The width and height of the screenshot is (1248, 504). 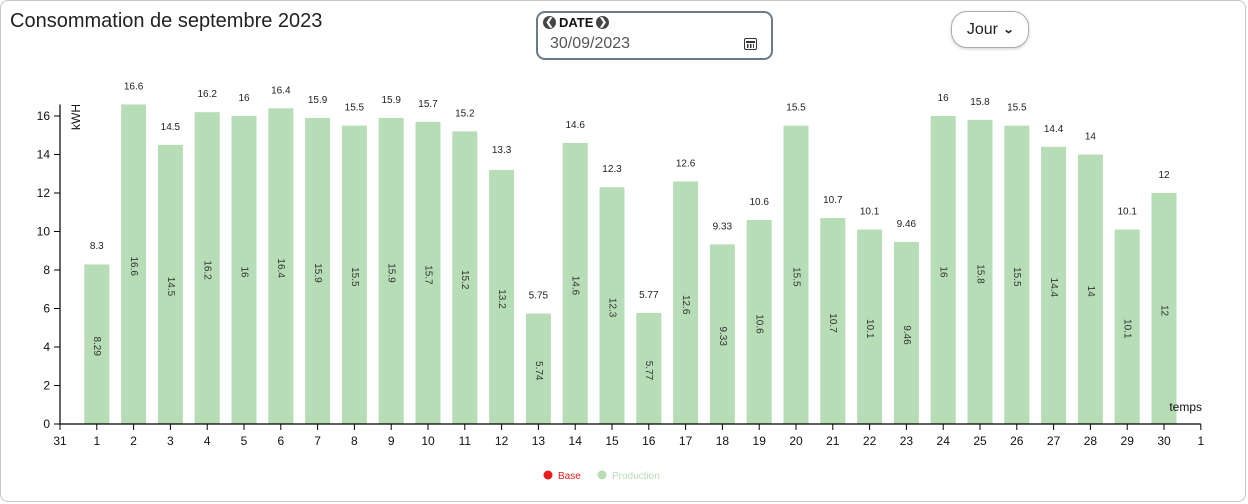 I want to click on bar-top-label: 13.3, so click(x=502, y=150).